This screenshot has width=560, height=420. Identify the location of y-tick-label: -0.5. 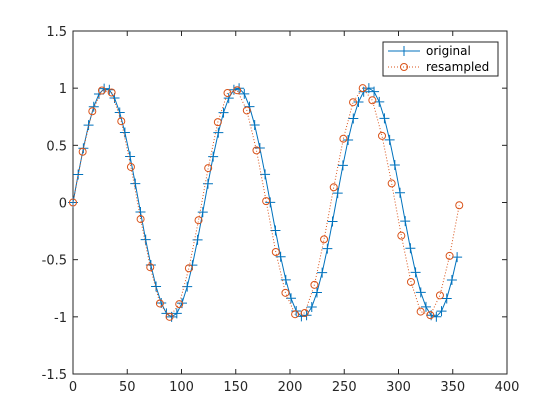
(54, 261).